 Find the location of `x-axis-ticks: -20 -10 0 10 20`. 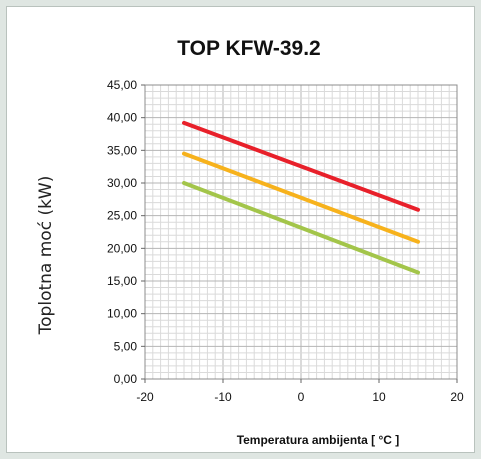

x-axis-ticks: -20 -10 0 10 20 is located at coordinates (300, 391).